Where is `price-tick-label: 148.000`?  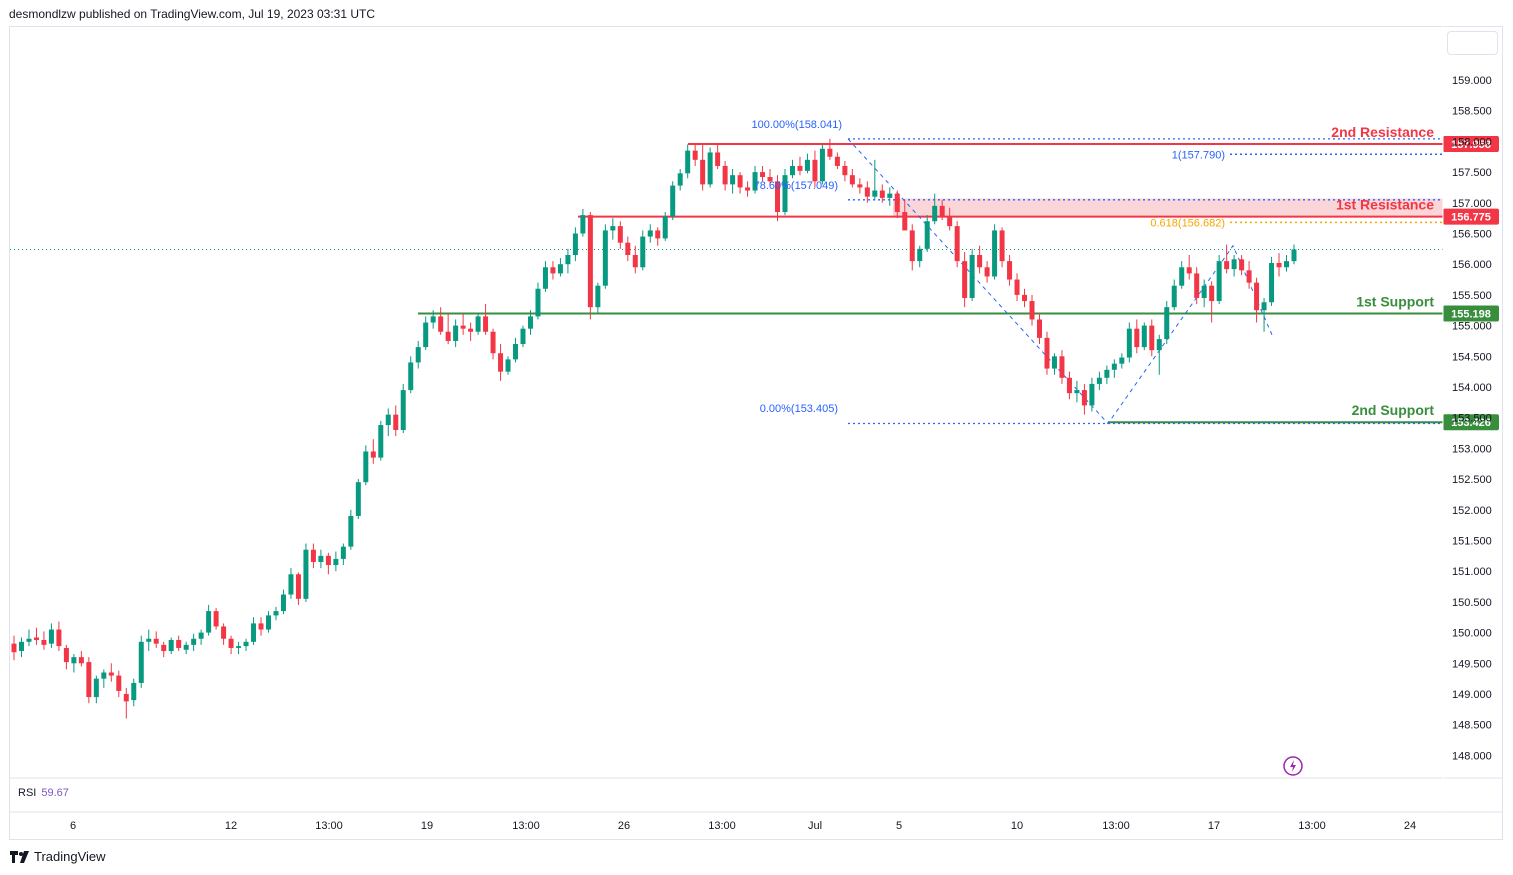 price-tick-label: 148.000 is located at coordinates (1472, 756).